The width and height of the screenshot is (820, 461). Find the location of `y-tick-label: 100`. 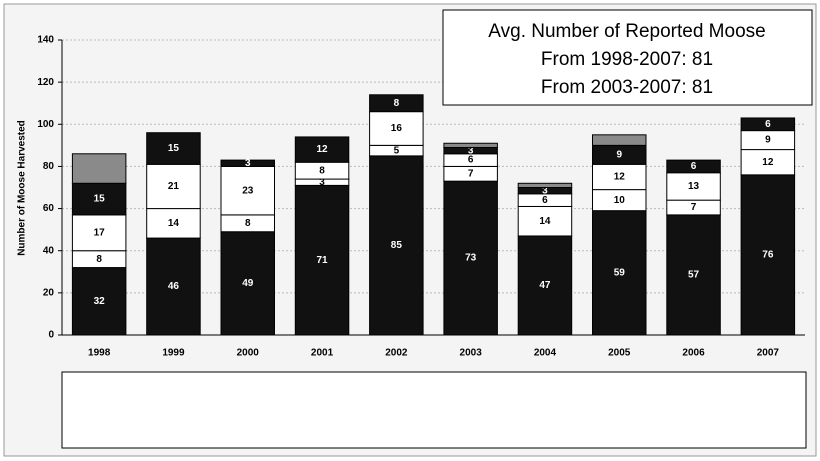

y-tick-label: 100 is located at coordinates (45, 124).